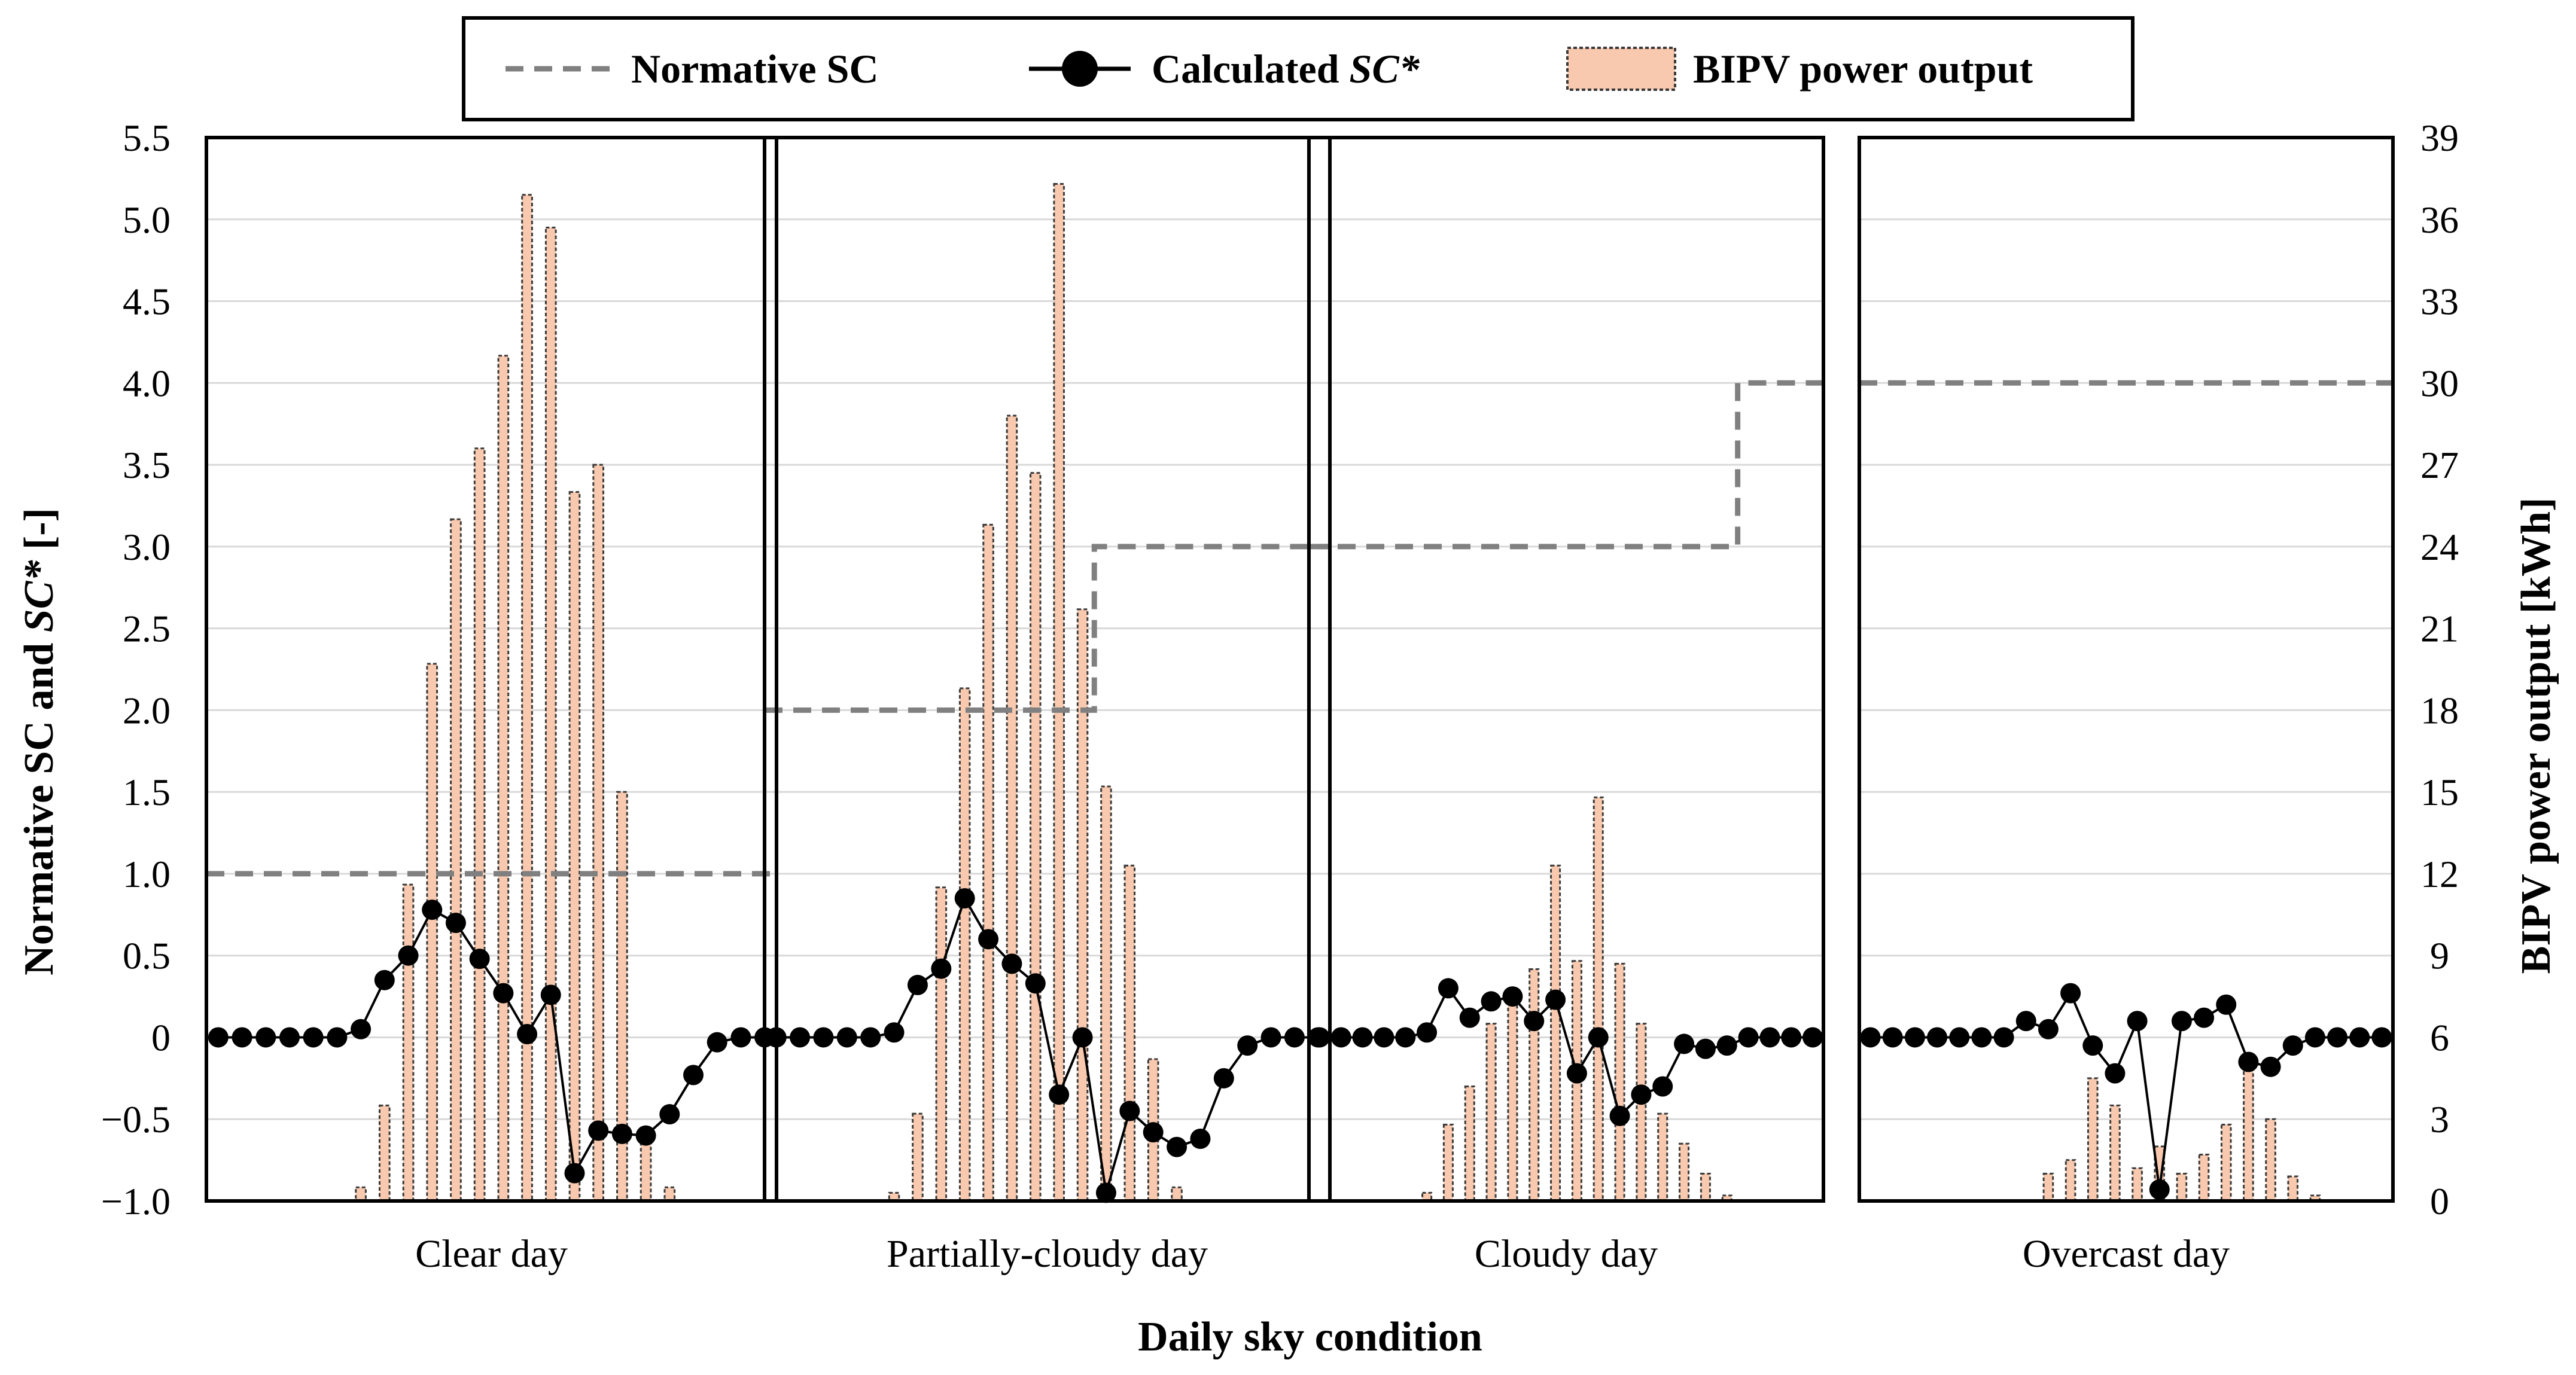  Describe the element at coordinates (313, 1037) in the screenshot. I see `sc-point-clear-day-h4` at that location.